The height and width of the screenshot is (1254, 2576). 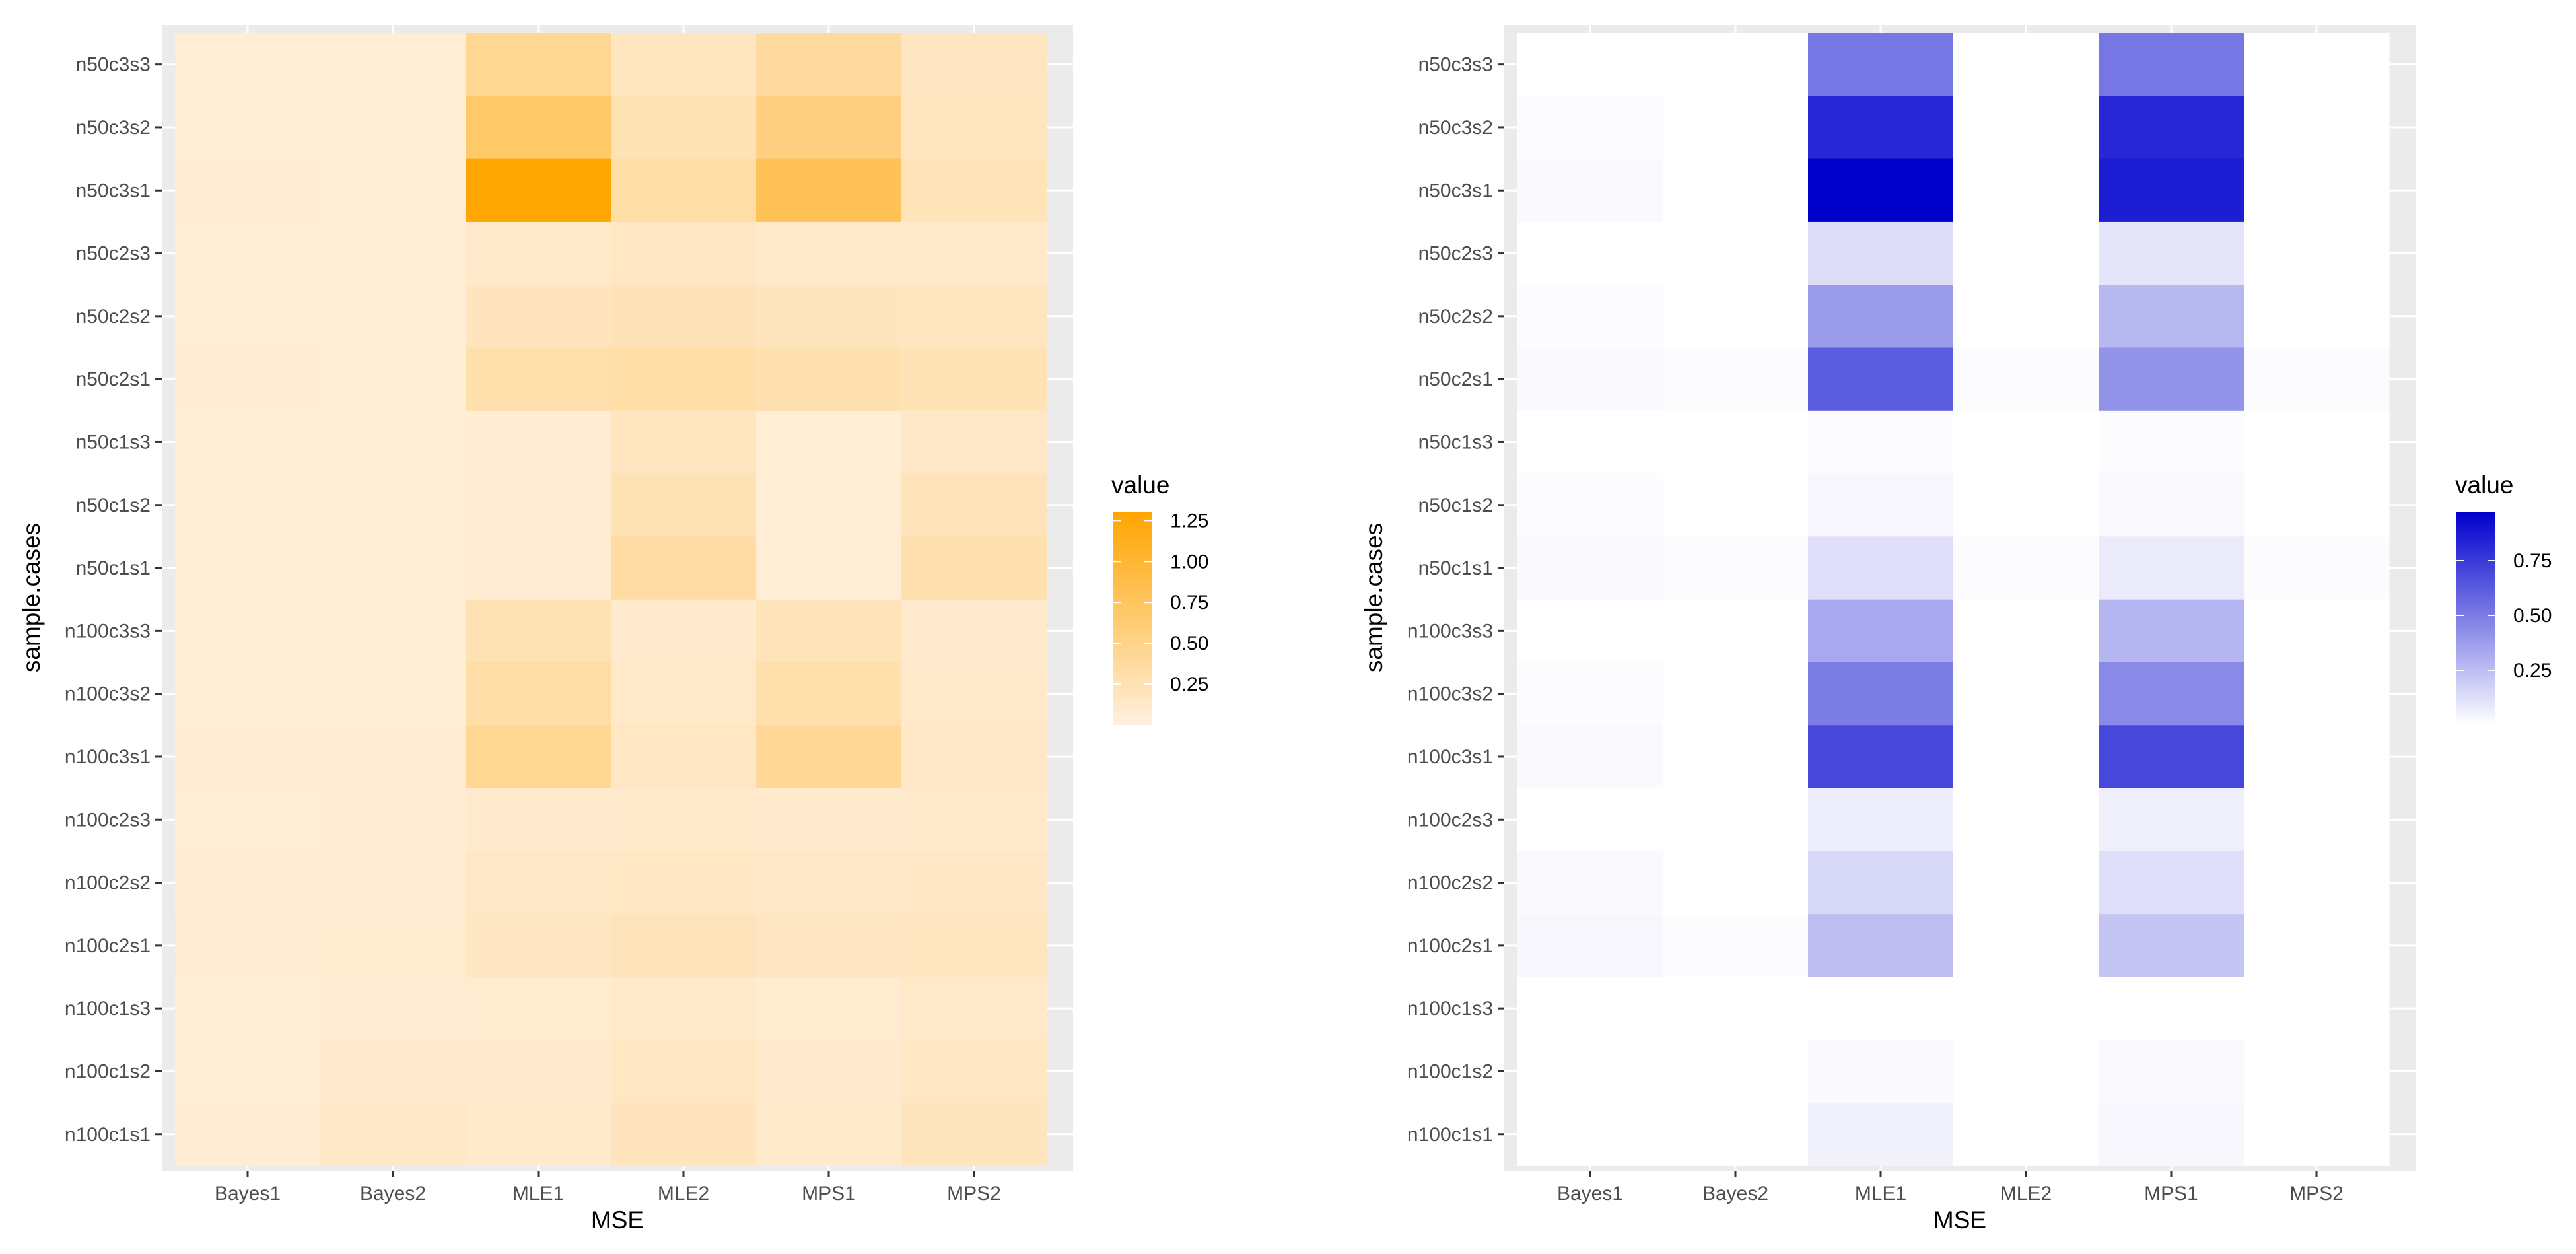 I want to click on y-tick-label: n100c3s1, so click(x=1450, y=757).